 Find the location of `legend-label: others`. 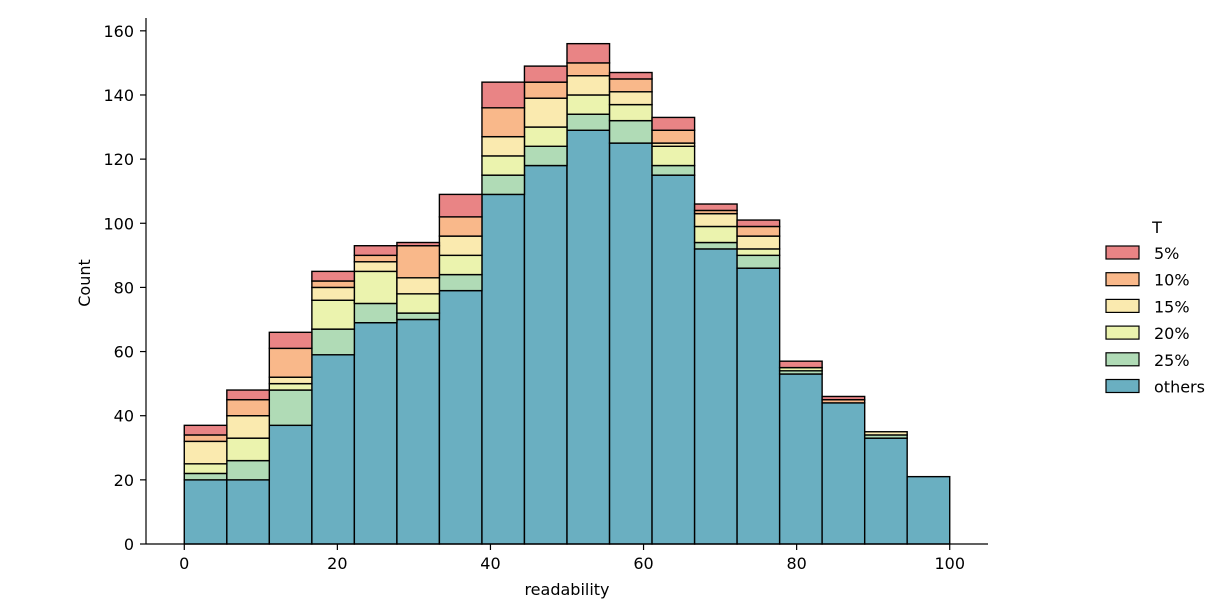

legend-label: others is located at coordinates (1179, 387).